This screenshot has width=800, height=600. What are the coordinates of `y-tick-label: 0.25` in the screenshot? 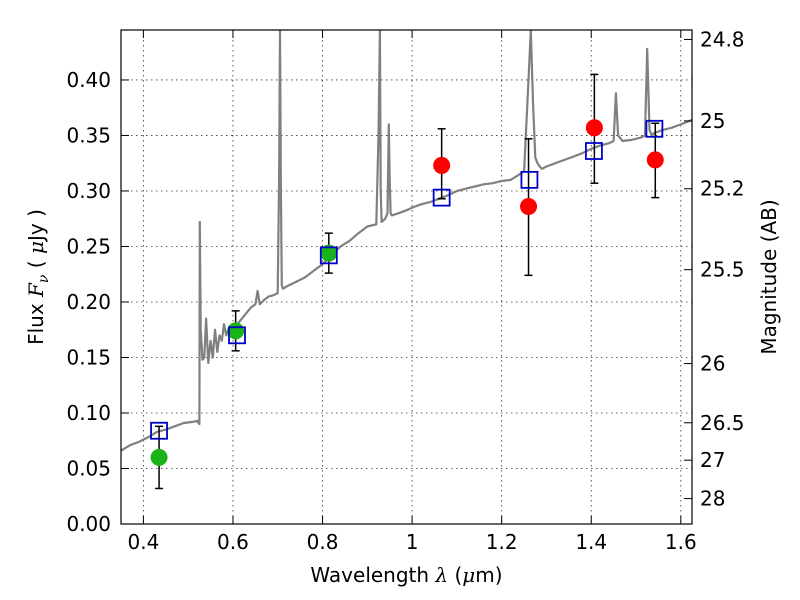 It's located at (88, 246).